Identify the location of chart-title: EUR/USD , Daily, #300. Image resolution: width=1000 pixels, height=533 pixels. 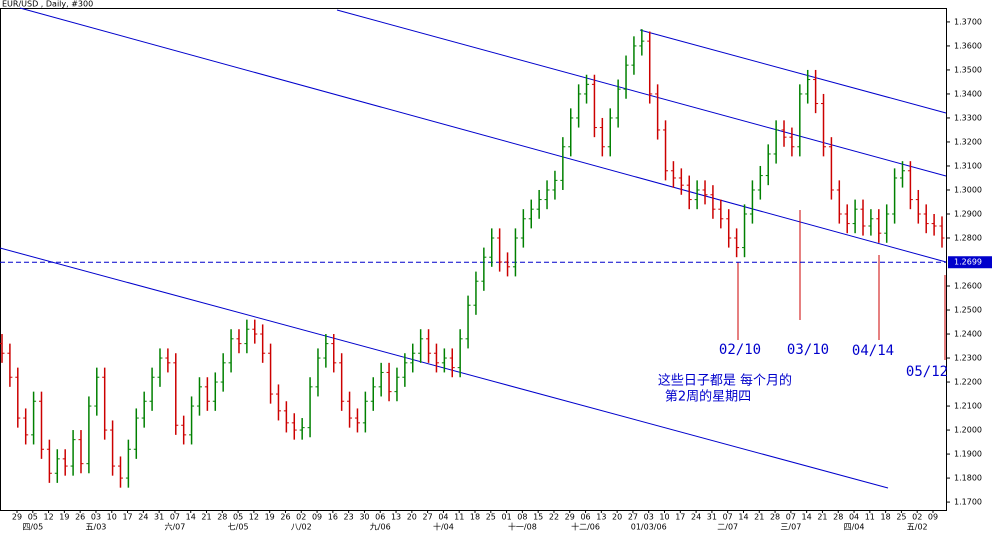
(47, 4).